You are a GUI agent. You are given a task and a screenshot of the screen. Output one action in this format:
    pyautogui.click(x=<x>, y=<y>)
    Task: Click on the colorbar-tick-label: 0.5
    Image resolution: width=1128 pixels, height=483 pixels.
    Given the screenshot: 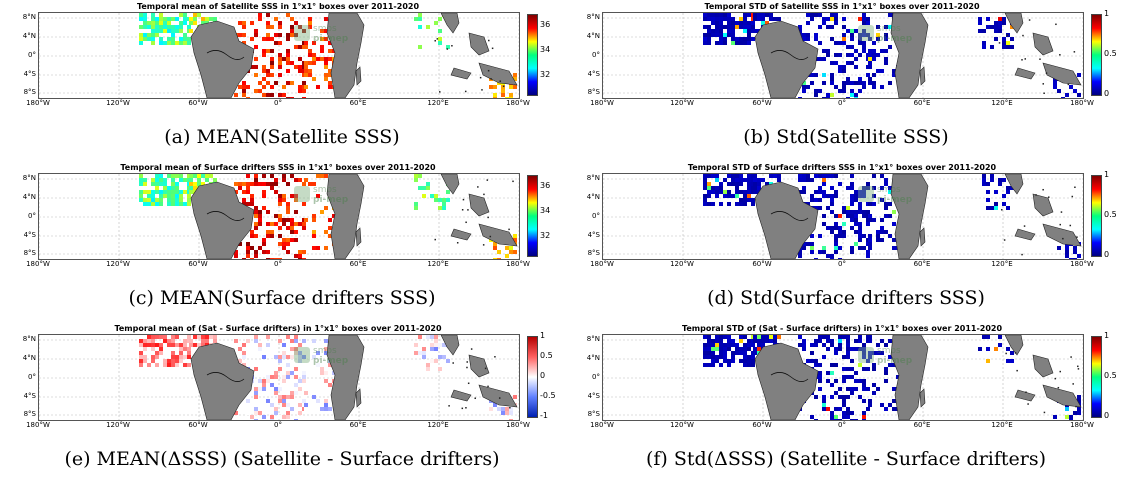 What is the action you would take?
    pyautogui.click(x=1110, y=214)
    